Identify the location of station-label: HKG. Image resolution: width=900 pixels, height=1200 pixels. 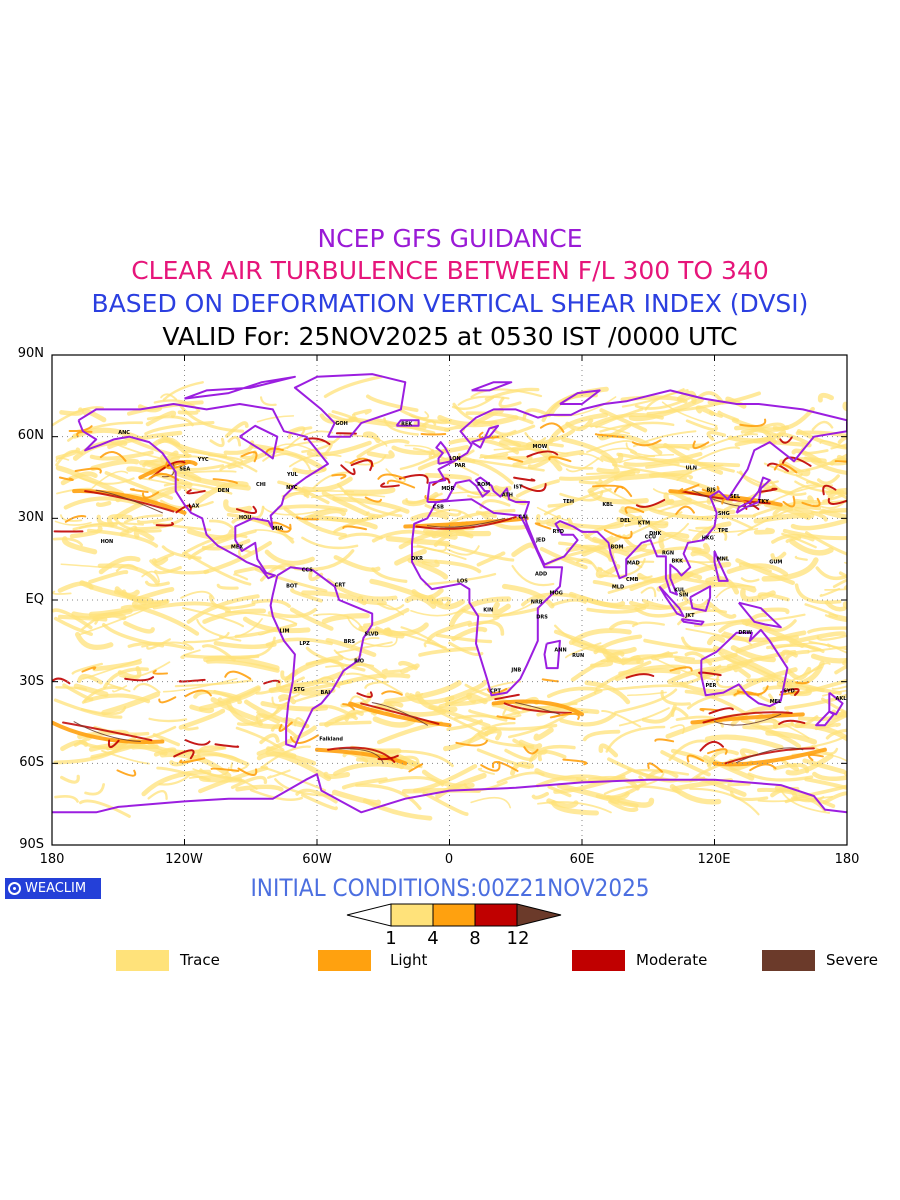
(708, 538).